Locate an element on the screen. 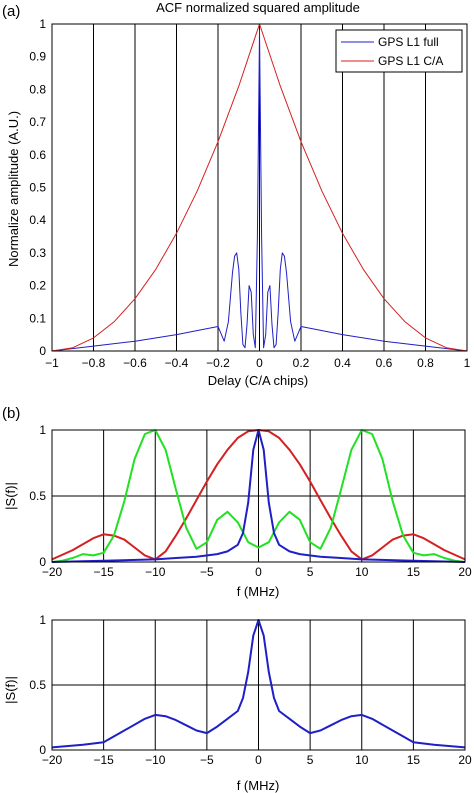 The image size is (474, 793). acf-x-tick-label: −0.4 is located at coordinates (177, 363).